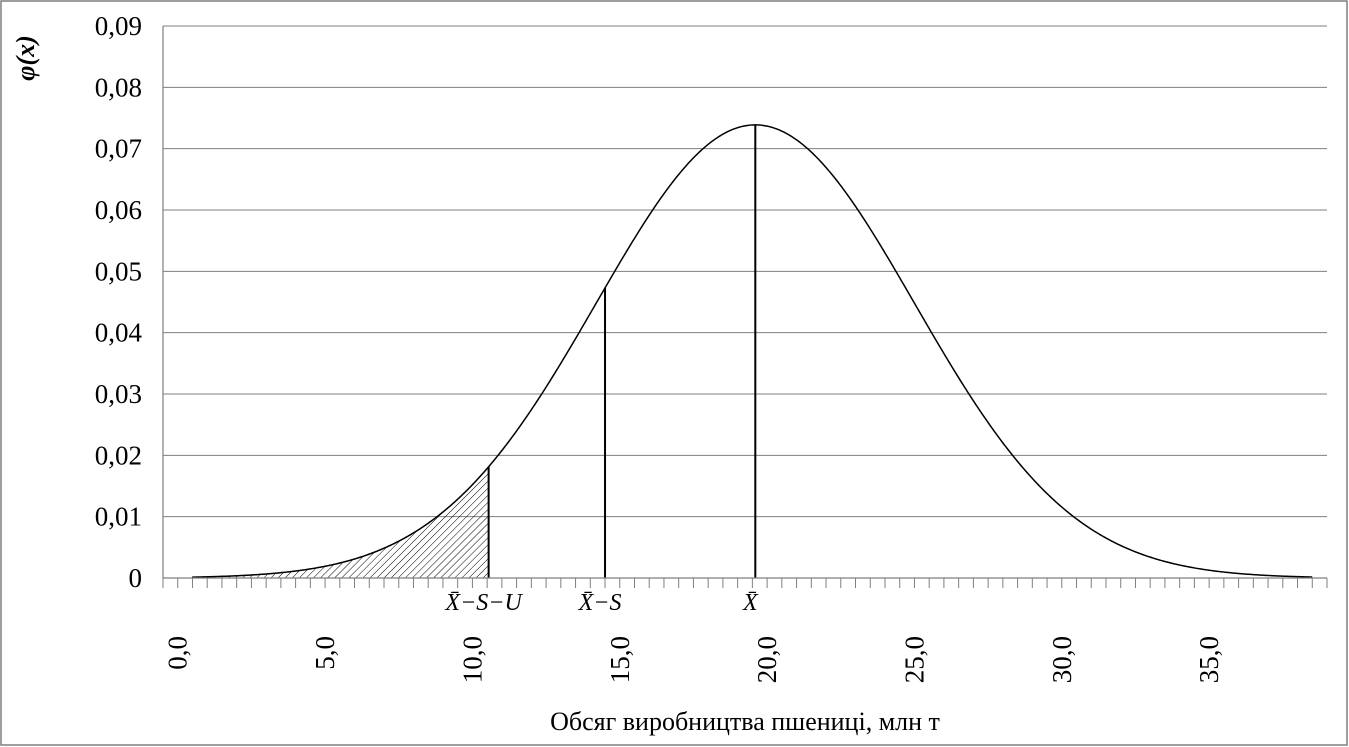  Describe the element at coordinates (1209, 659) in the screenshot. I see `x-tick-label: 35,0` at that location.